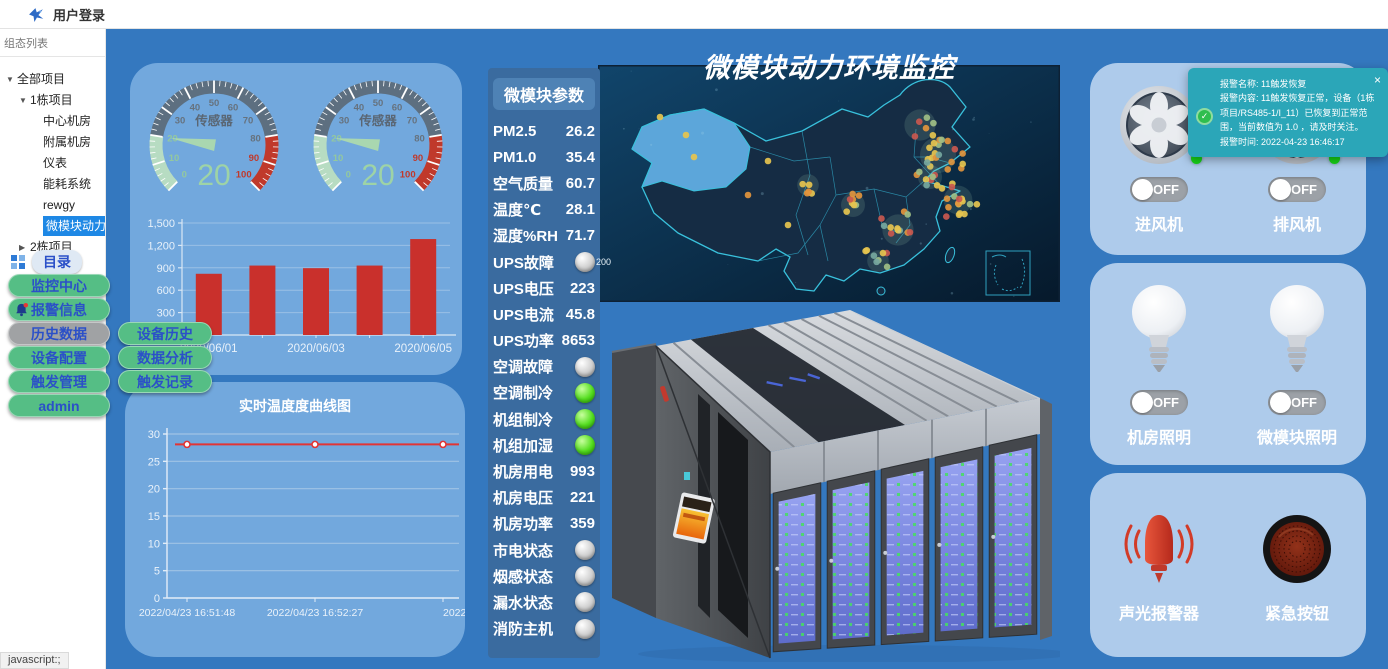 This screenshot has width=1388, height=669. Describe the element at coordinates (165, 381) in the screenshot. I see `submenu-button: 触发记录` at that location.